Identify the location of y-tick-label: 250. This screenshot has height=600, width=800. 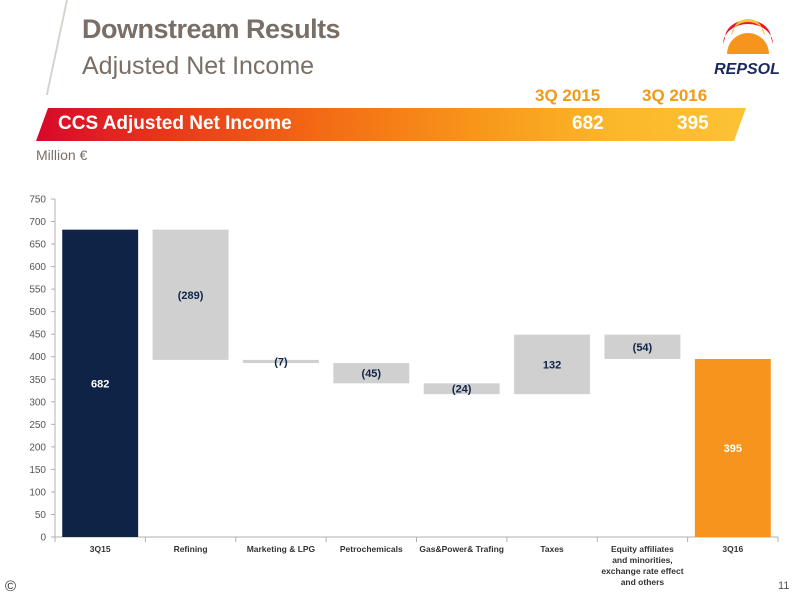
(37, 425).